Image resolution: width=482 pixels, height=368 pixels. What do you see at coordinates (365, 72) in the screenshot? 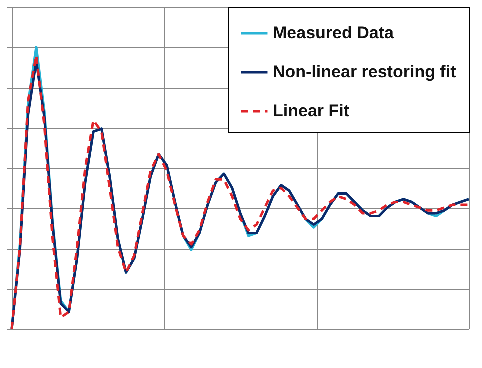
I see `legend-label: Non-linear restoring fit` at bounding box center [365, 72].